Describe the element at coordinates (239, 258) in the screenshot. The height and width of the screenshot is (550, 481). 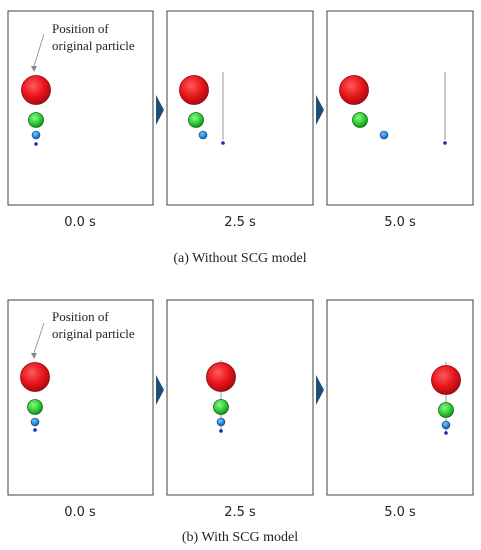
I see `caption-a: (a) Without SCG model` at that location.